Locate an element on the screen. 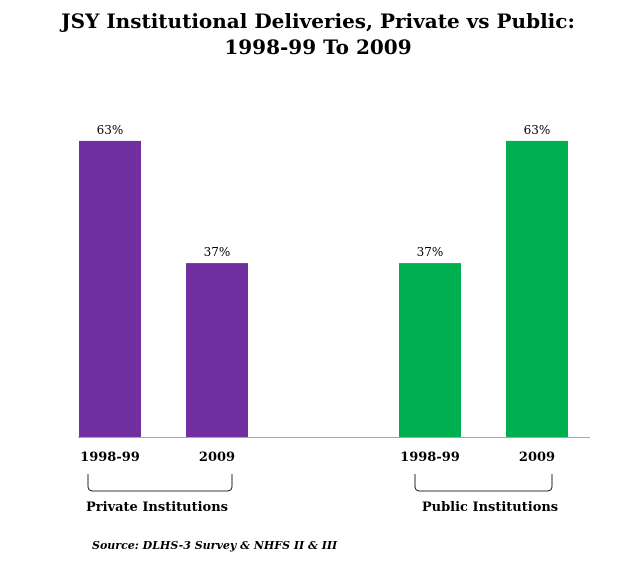 This screenshot has width=620, height=575. data-label-2: 37% is located at coordinates (430, 252).